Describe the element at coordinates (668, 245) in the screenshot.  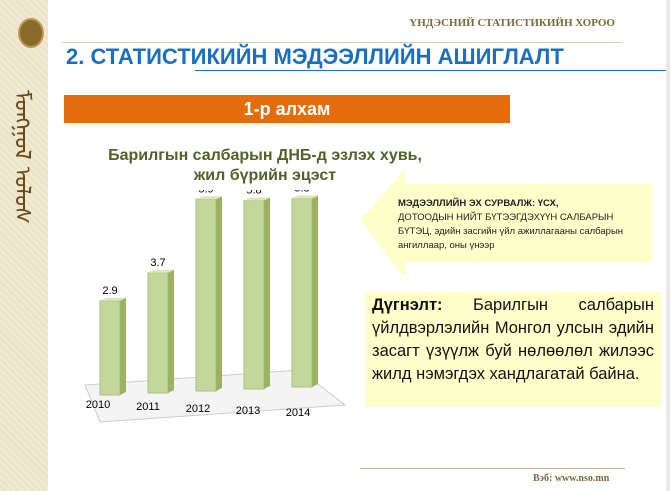
I see `slide-edge` at that location.